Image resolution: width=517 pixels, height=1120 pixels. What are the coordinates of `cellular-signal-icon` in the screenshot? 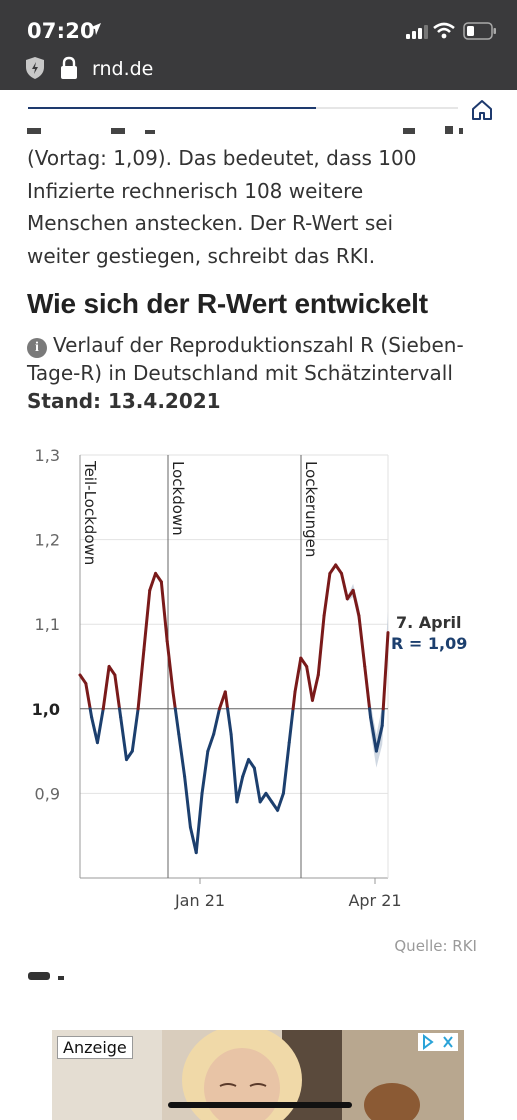 It's located at (417, 32).